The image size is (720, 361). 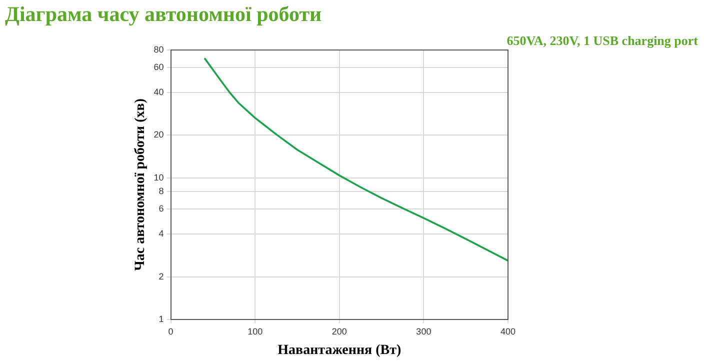 I want to click on y-tick-label: 80, so click(x=159, y=49).